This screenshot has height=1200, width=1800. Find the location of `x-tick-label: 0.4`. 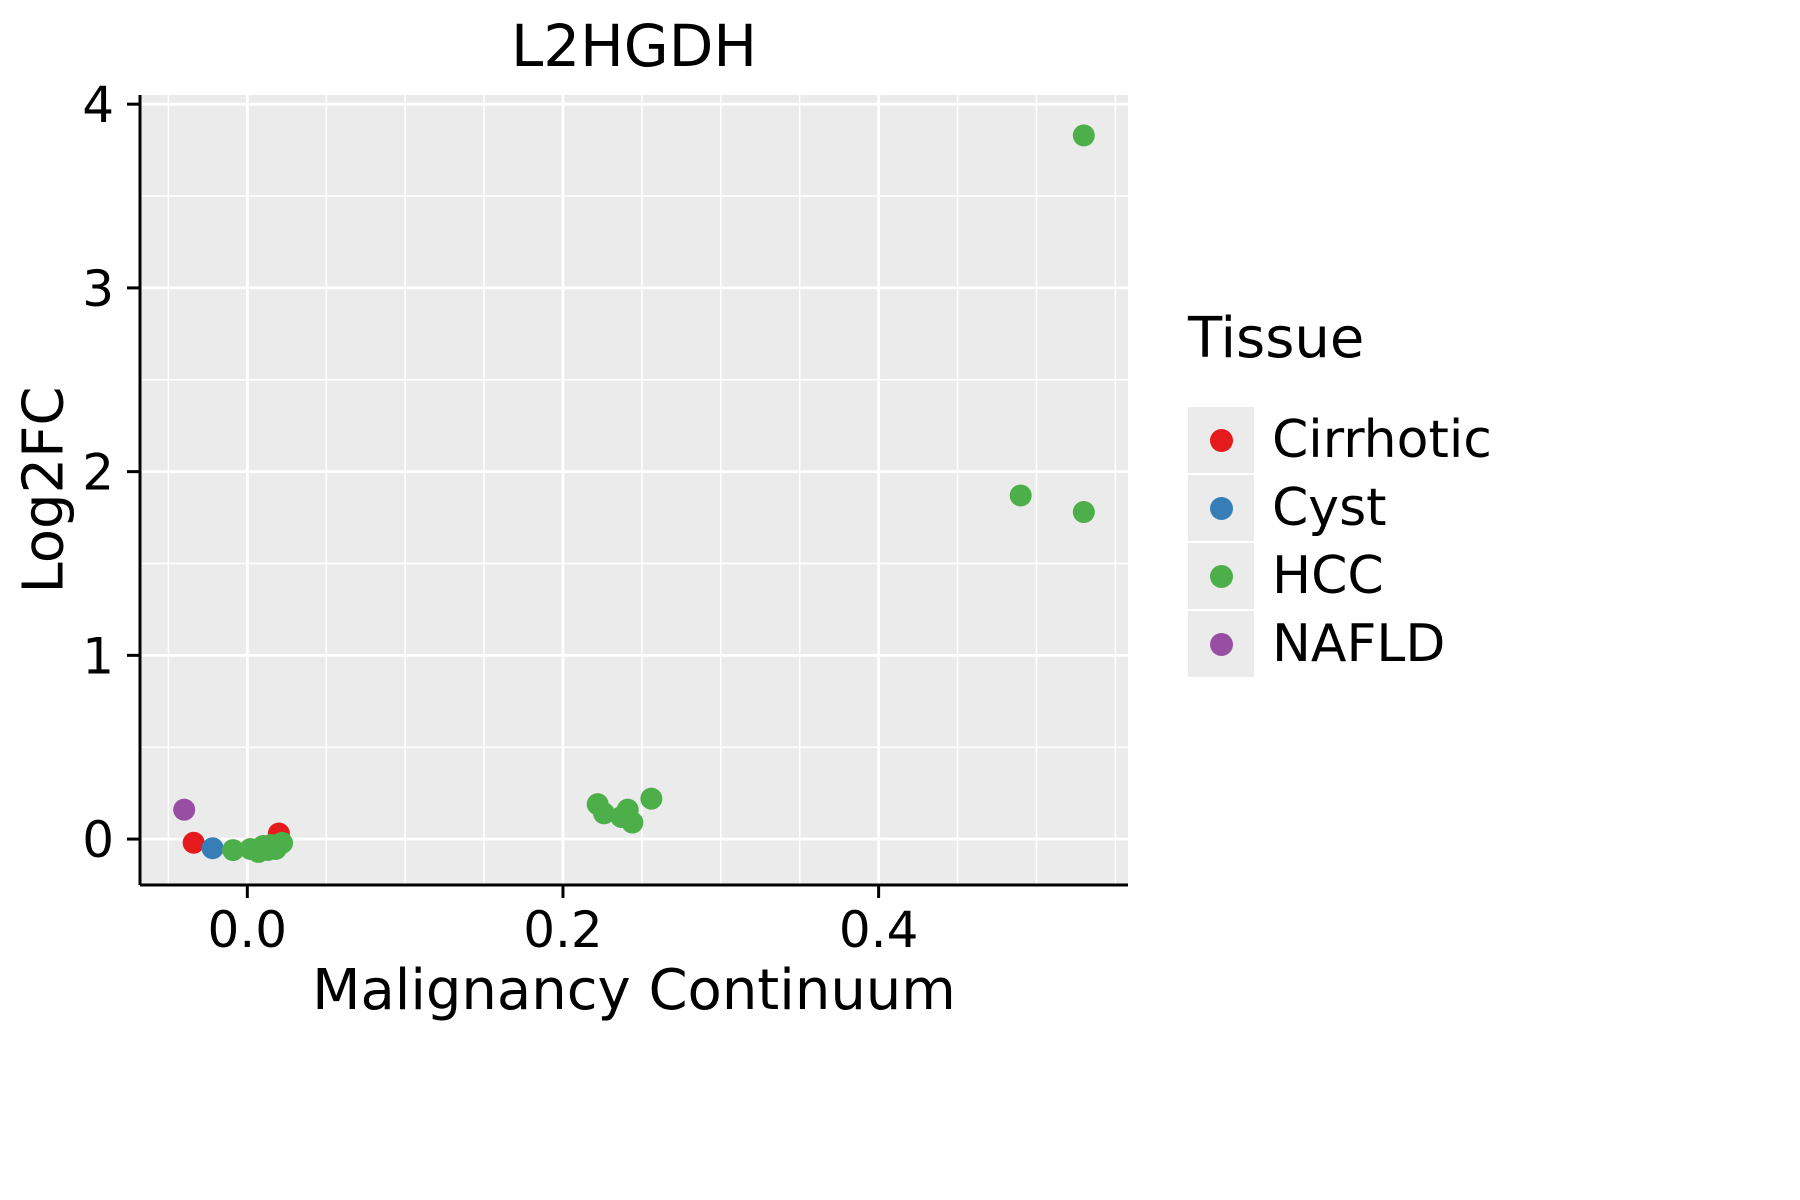

x-tick-label: 0.4 is located at coordinates (879, 930).